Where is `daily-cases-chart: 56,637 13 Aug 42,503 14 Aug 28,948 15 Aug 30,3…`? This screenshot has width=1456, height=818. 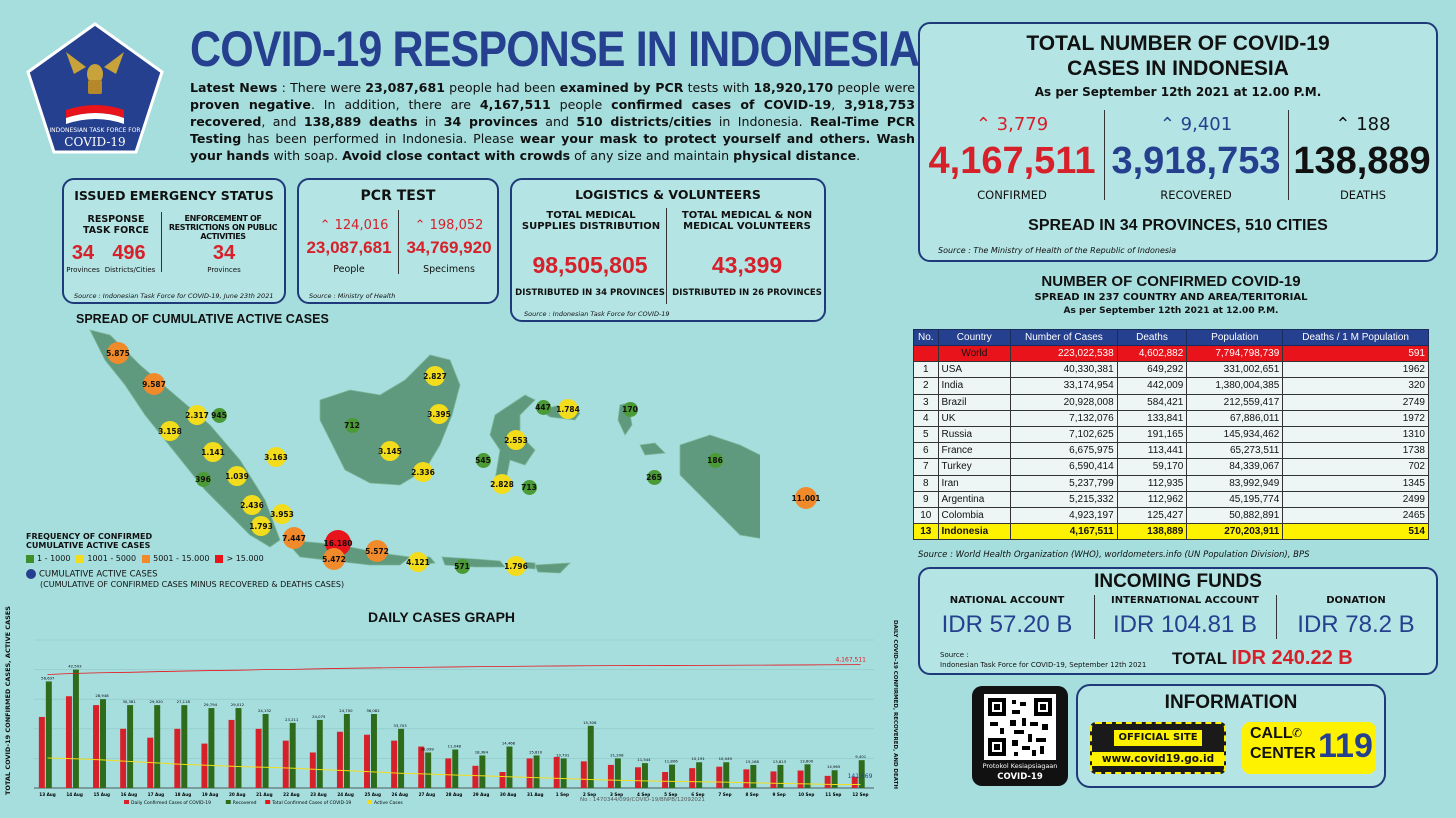 daily-cases-chart: 56,637 13 Aug 42,503 14 Aug 28,948 15 Aug 30,3… is located at coordinates (459, 715).